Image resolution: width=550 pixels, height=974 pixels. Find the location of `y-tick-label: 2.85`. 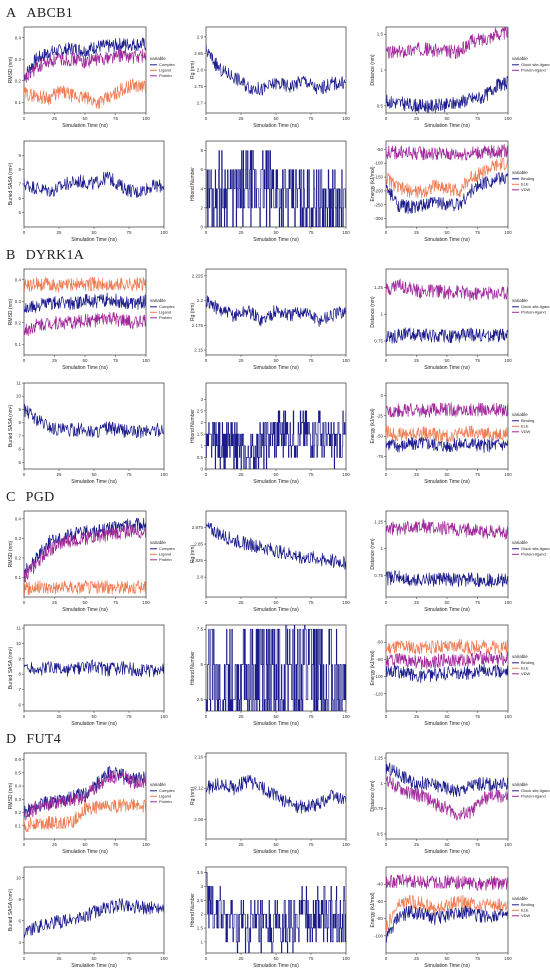

y-tick-label: 2.85 is located at coordinates (198, 544).